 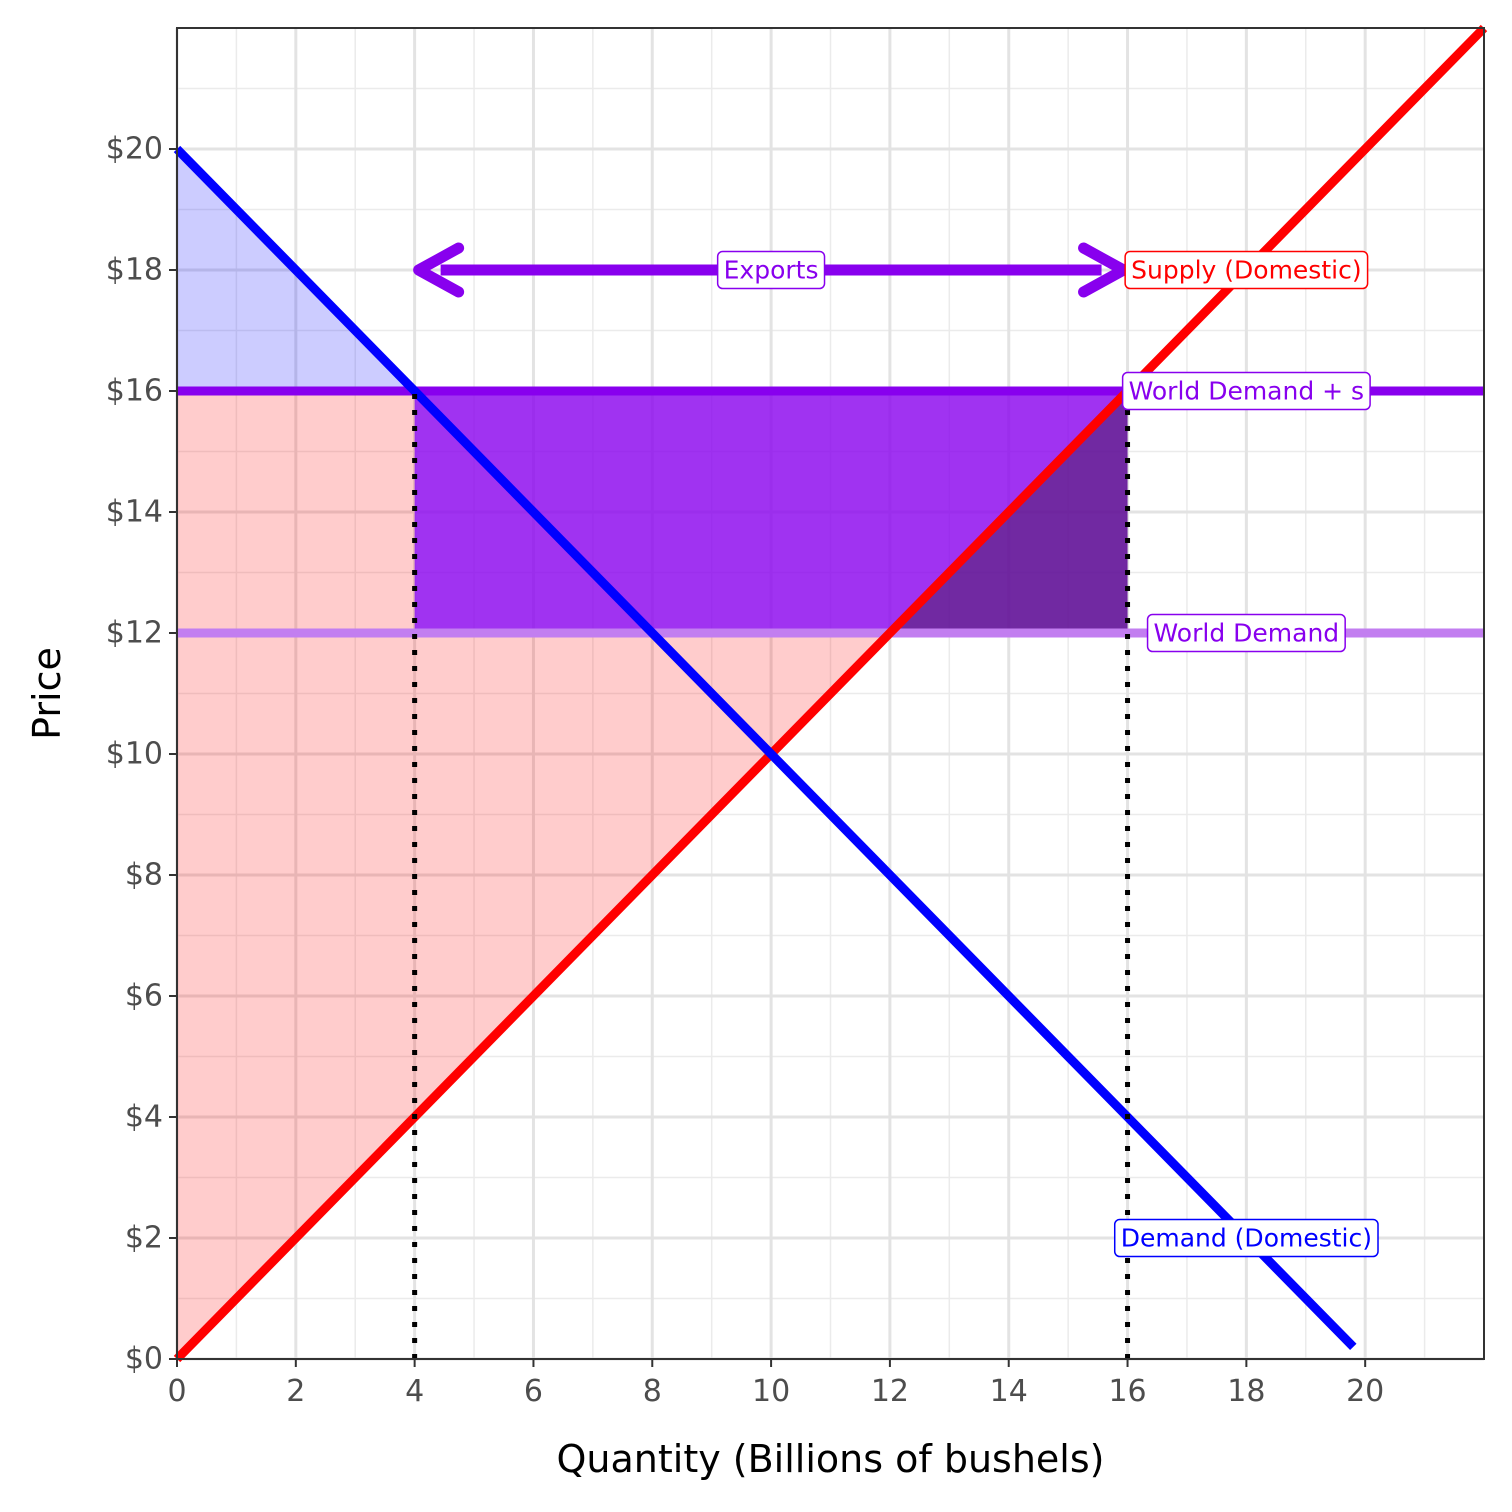 I want to click on curve-label-world: World Demand, so click(x=1246, y=633).